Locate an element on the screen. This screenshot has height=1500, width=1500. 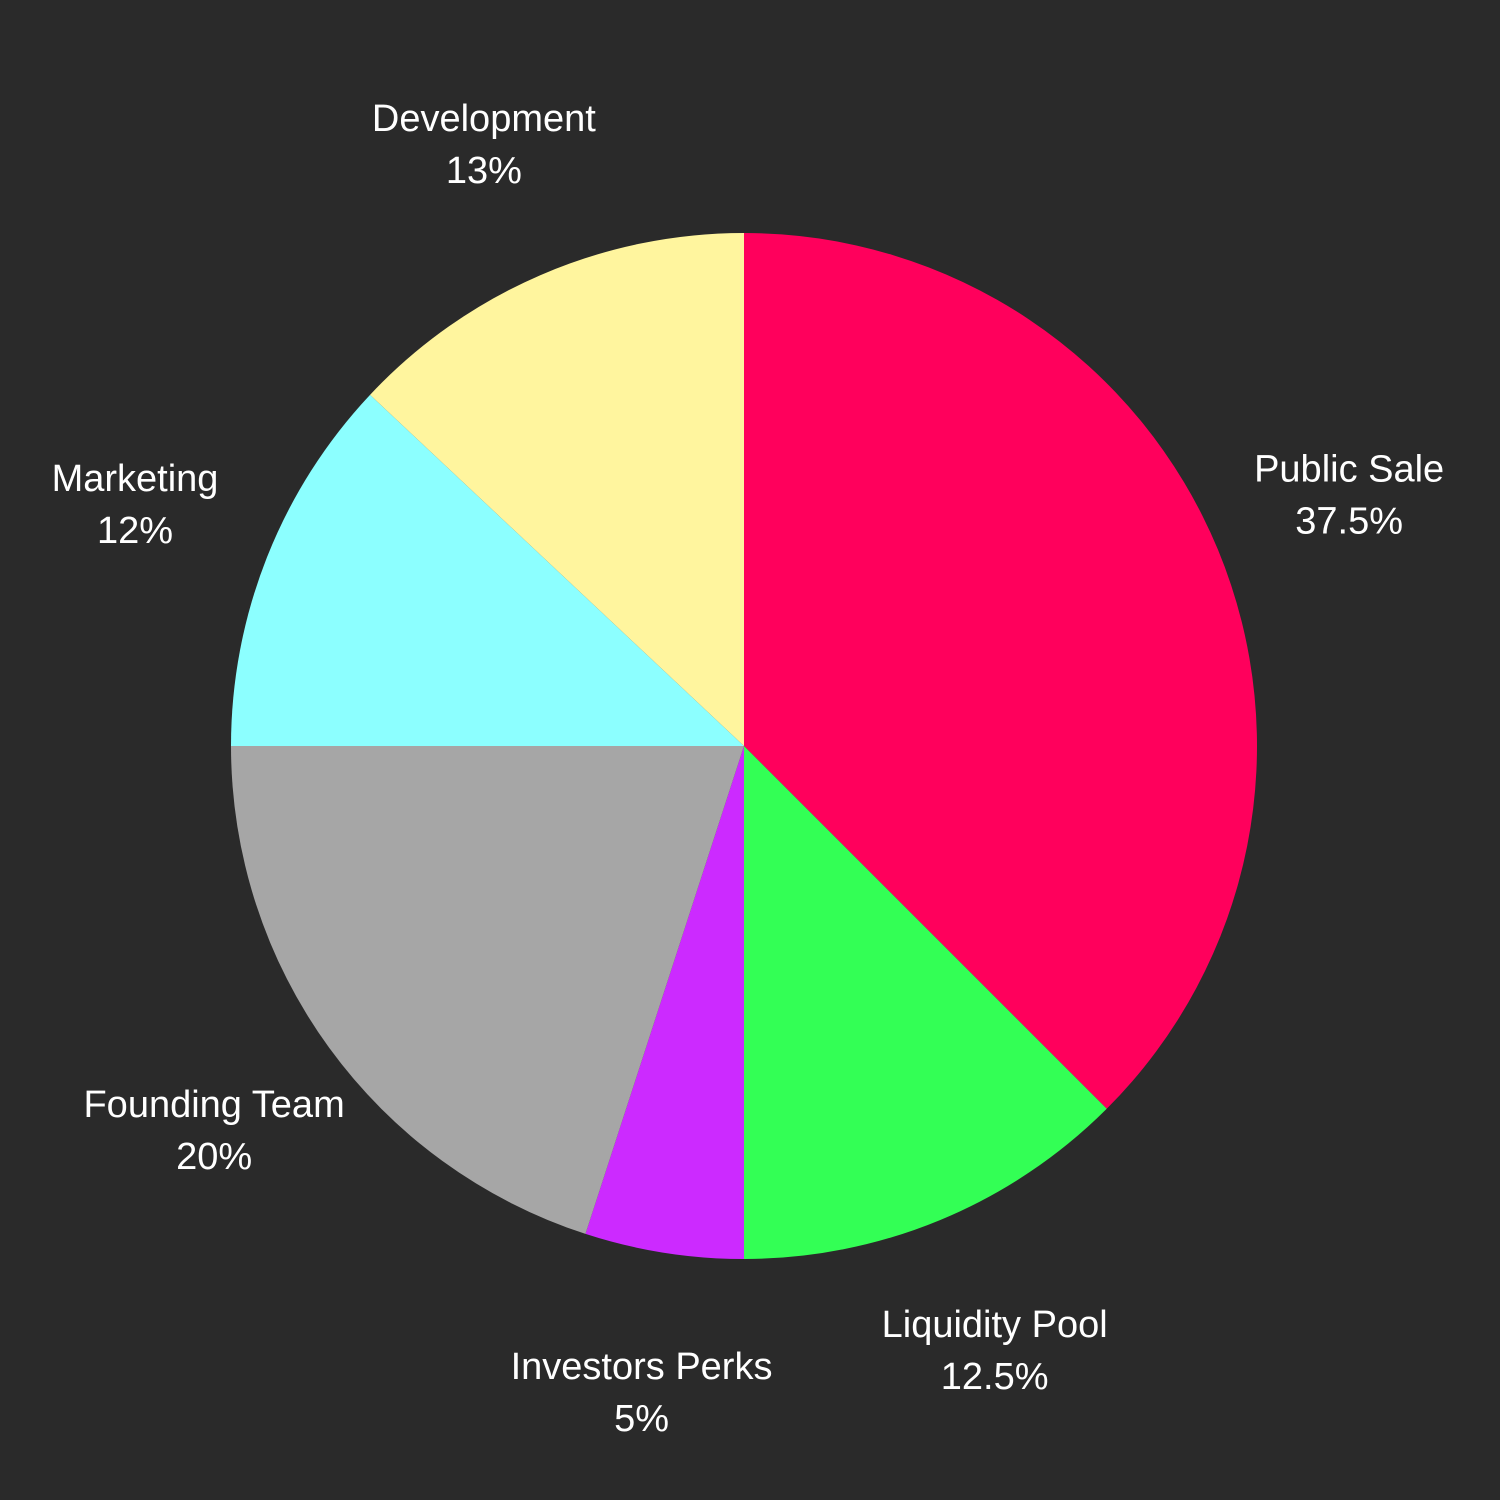
pie-slice-liquidity-pool is located at coordinates (925, 1002).